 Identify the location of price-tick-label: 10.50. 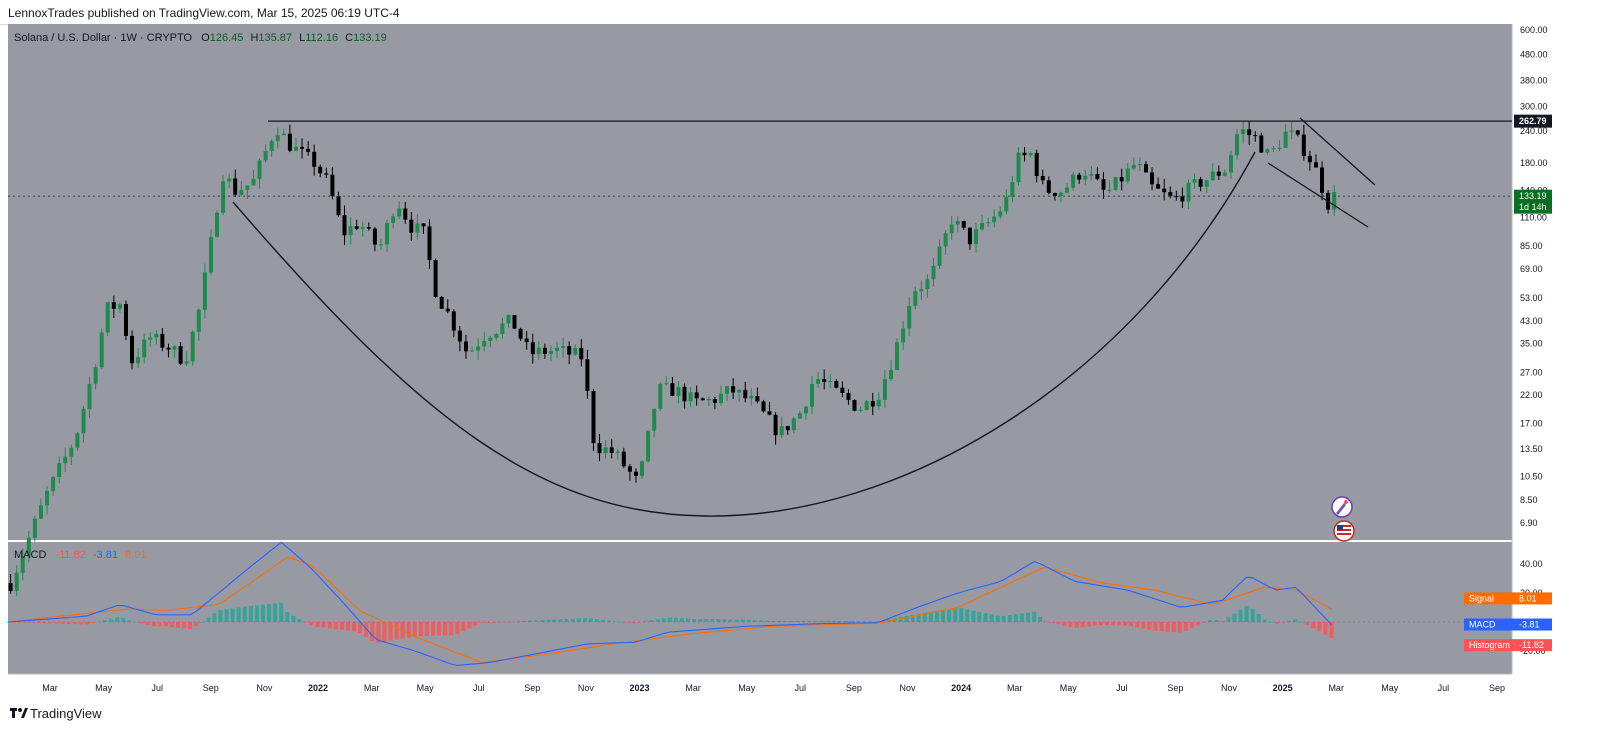
(1531, 477).